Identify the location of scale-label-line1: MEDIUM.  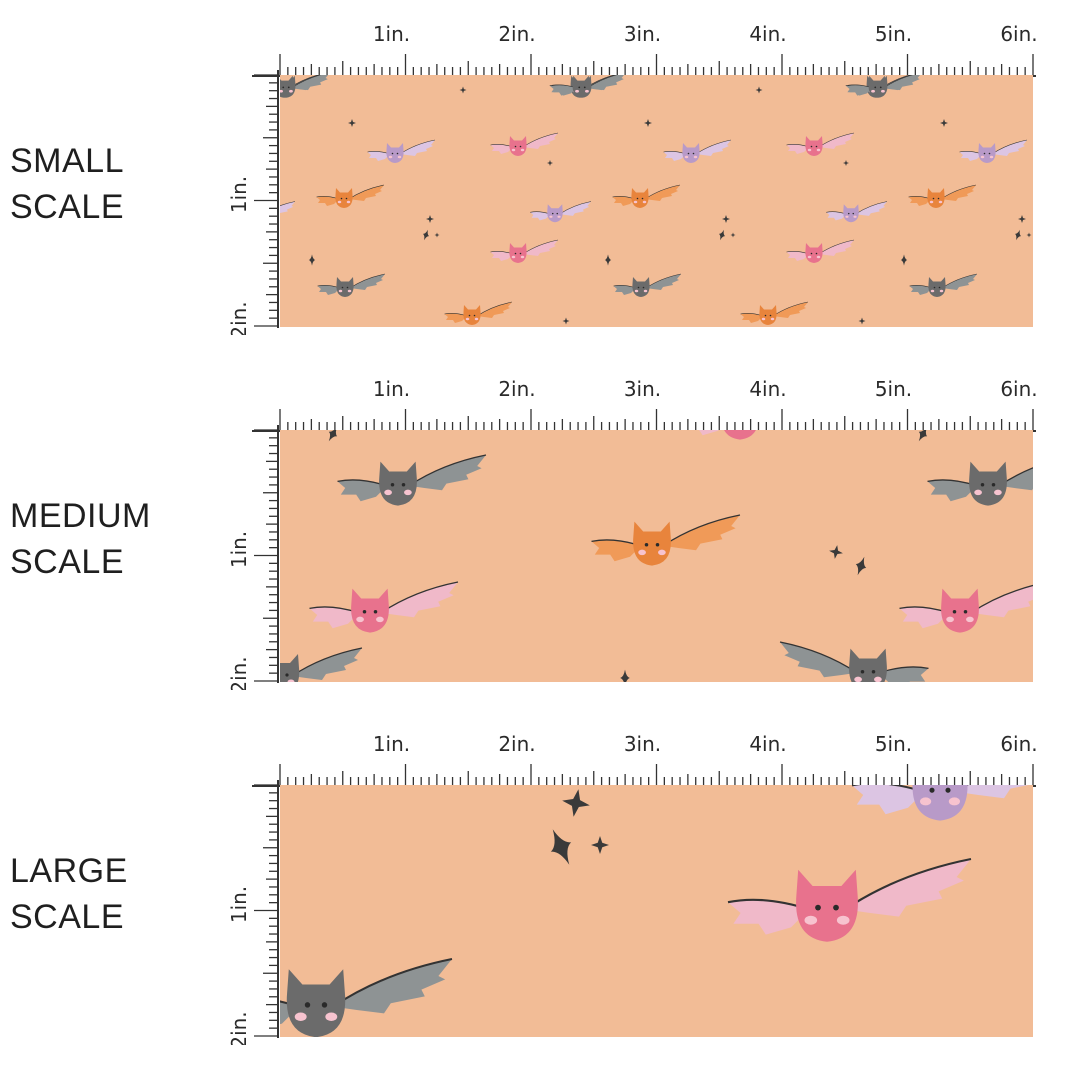
(80, 516).